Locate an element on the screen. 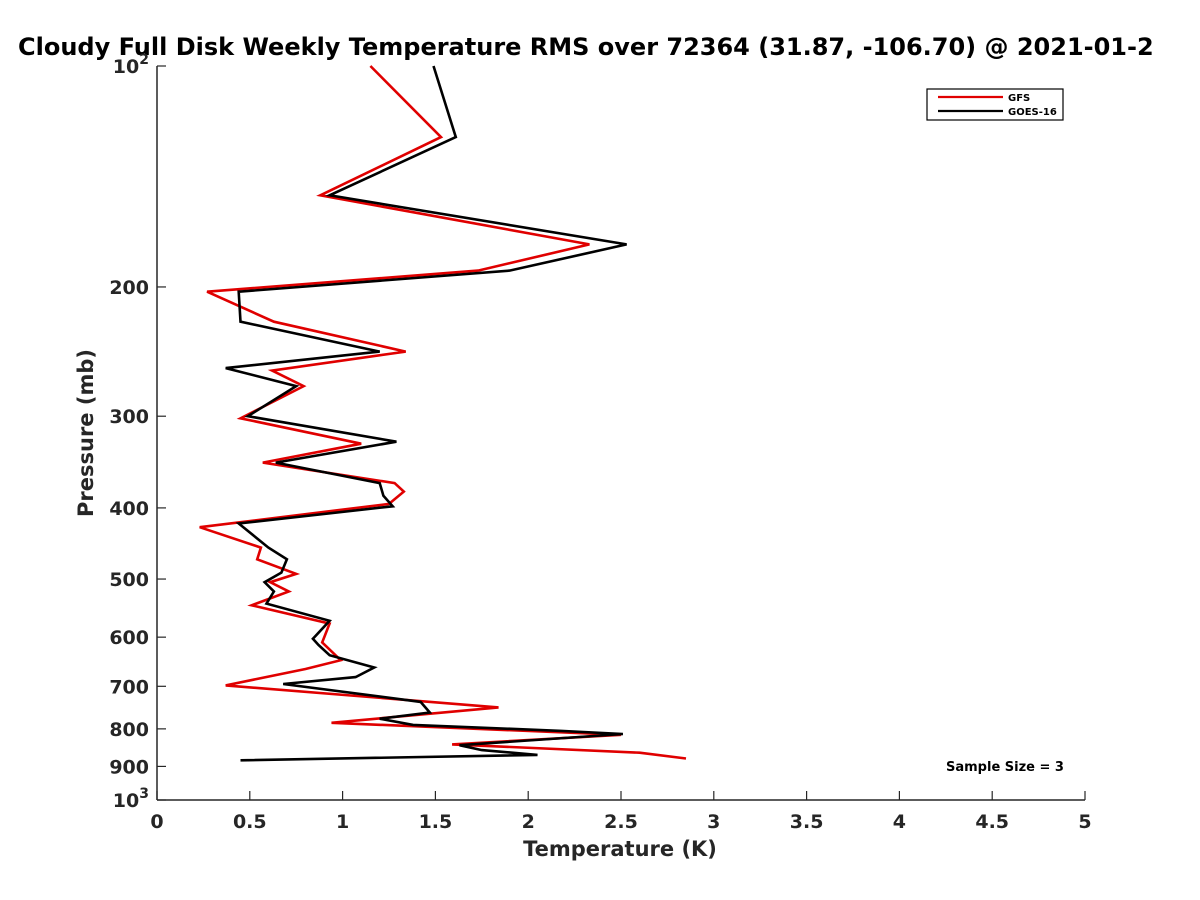  x-tick-label: 1.5 is located at coordinates (436, 822).